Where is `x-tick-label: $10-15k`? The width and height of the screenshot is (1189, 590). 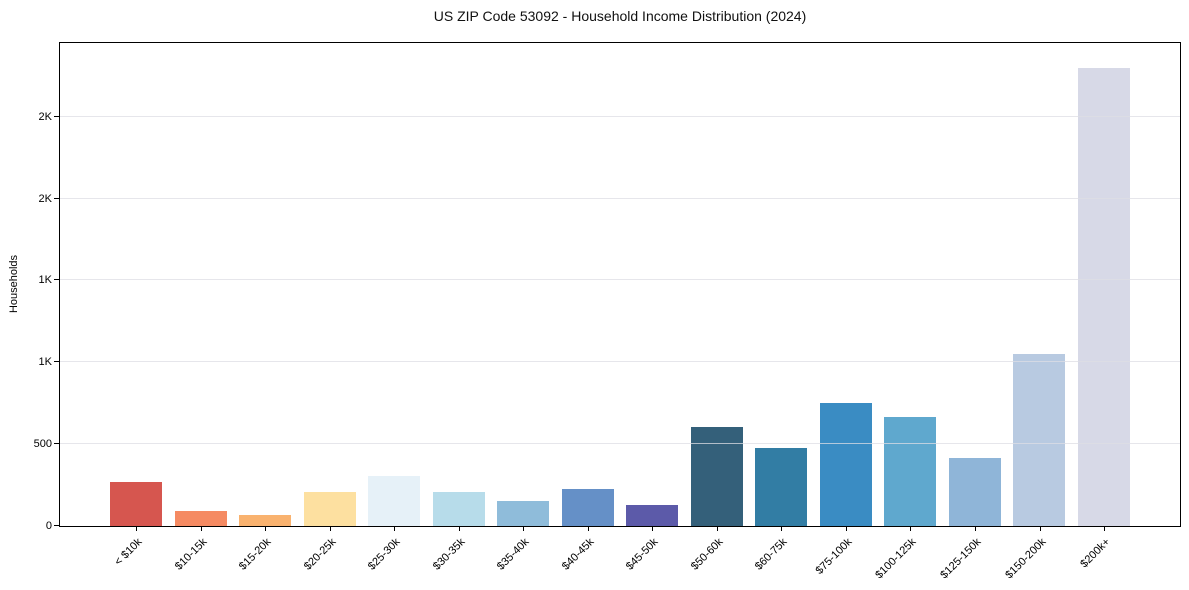
x-tick-label: $10-15k is located at coordinates (190, 554).